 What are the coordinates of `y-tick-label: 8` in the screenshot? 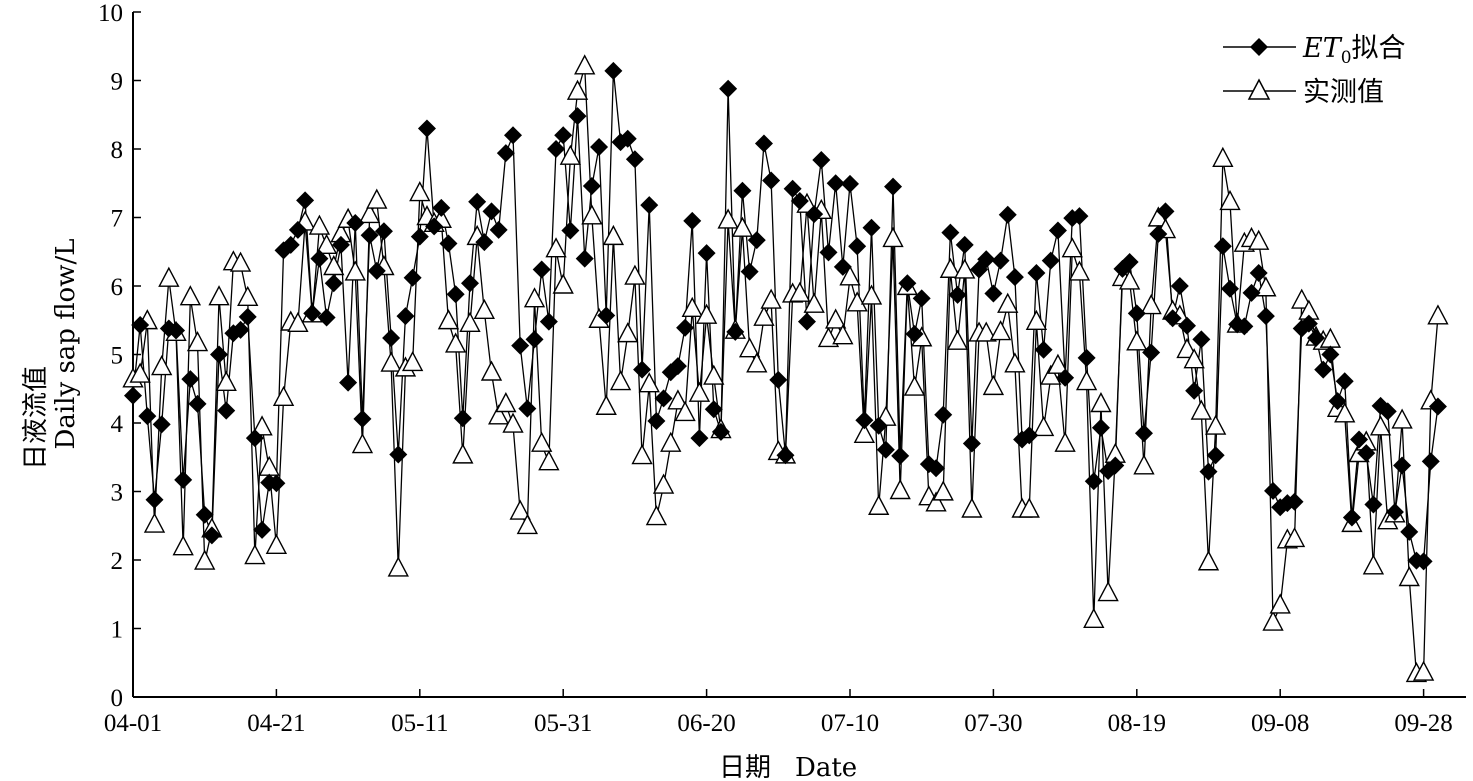 It's located at (117, 150).